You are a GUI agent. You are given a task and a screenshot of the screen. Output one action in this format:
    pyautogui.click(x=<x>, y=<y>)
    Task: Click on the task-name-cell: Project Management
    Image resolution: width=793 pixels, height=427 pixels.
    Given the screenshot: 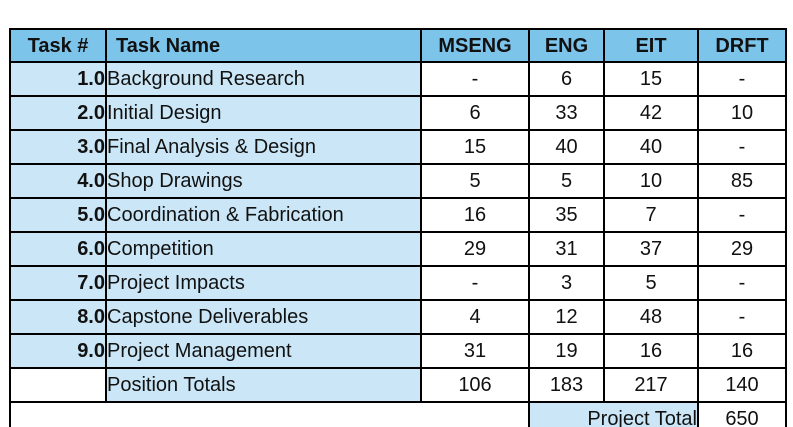 What is the action you would take?
    pyautogui.click(x=263, y=351)
    